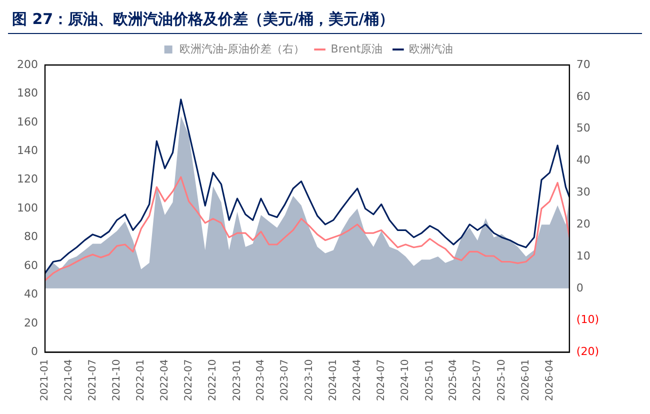 This screenshot has height=414, width=650. What do you see at coordinates (583, 64) in the screenshot?
I see `y2-tick-label: 70` at bounding box center [583, 64].